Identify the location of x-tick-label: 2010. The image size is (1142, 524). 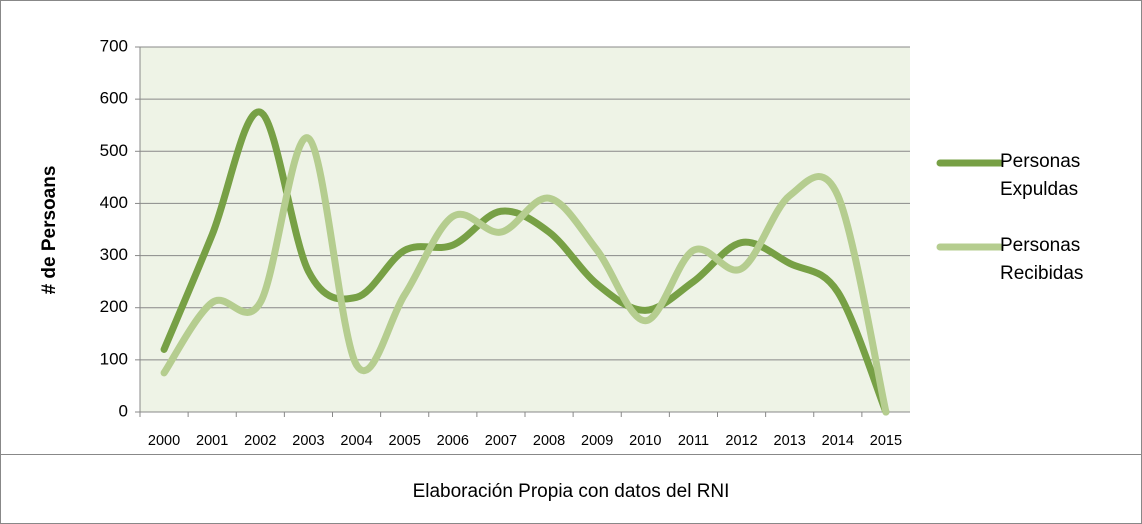
(645, 441).